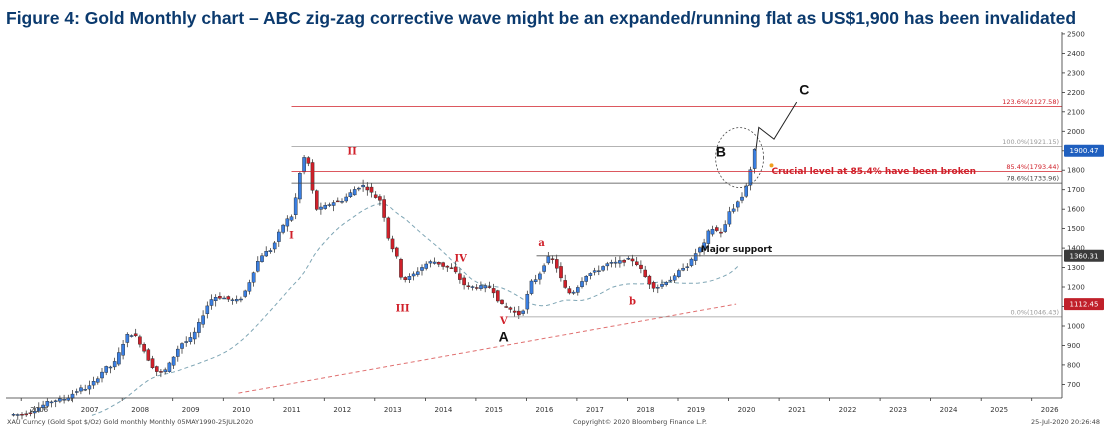 This screenshot has height=437, width=1107. Describe the element at coordinates (342, 410) in the screenshot. I see `x-tick-label: 2012` at that location.